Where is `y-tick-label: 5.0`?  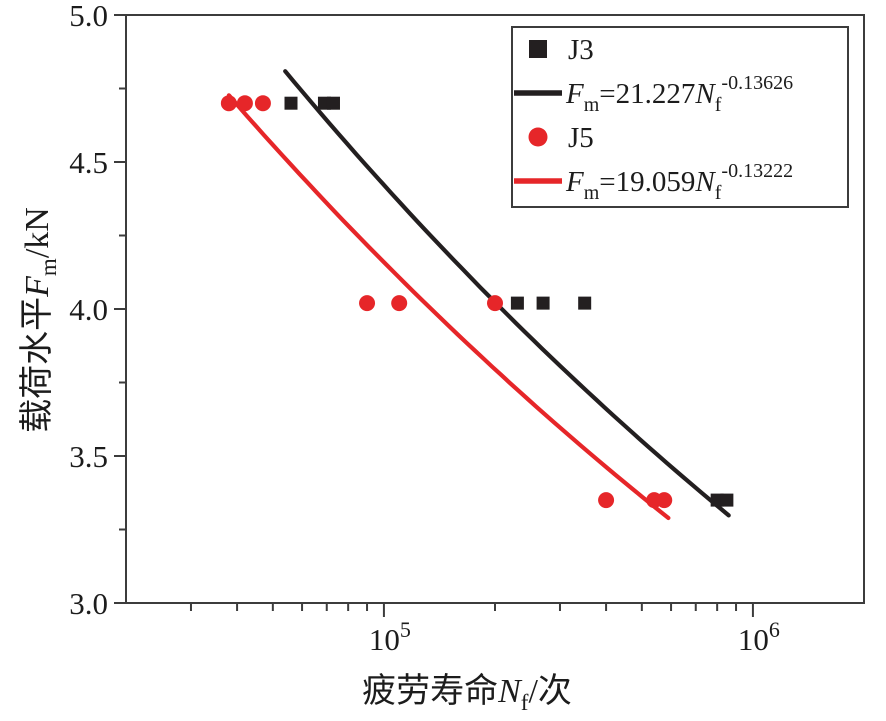 y-tick-label: 5.0 is located at coordinates (88, 16).